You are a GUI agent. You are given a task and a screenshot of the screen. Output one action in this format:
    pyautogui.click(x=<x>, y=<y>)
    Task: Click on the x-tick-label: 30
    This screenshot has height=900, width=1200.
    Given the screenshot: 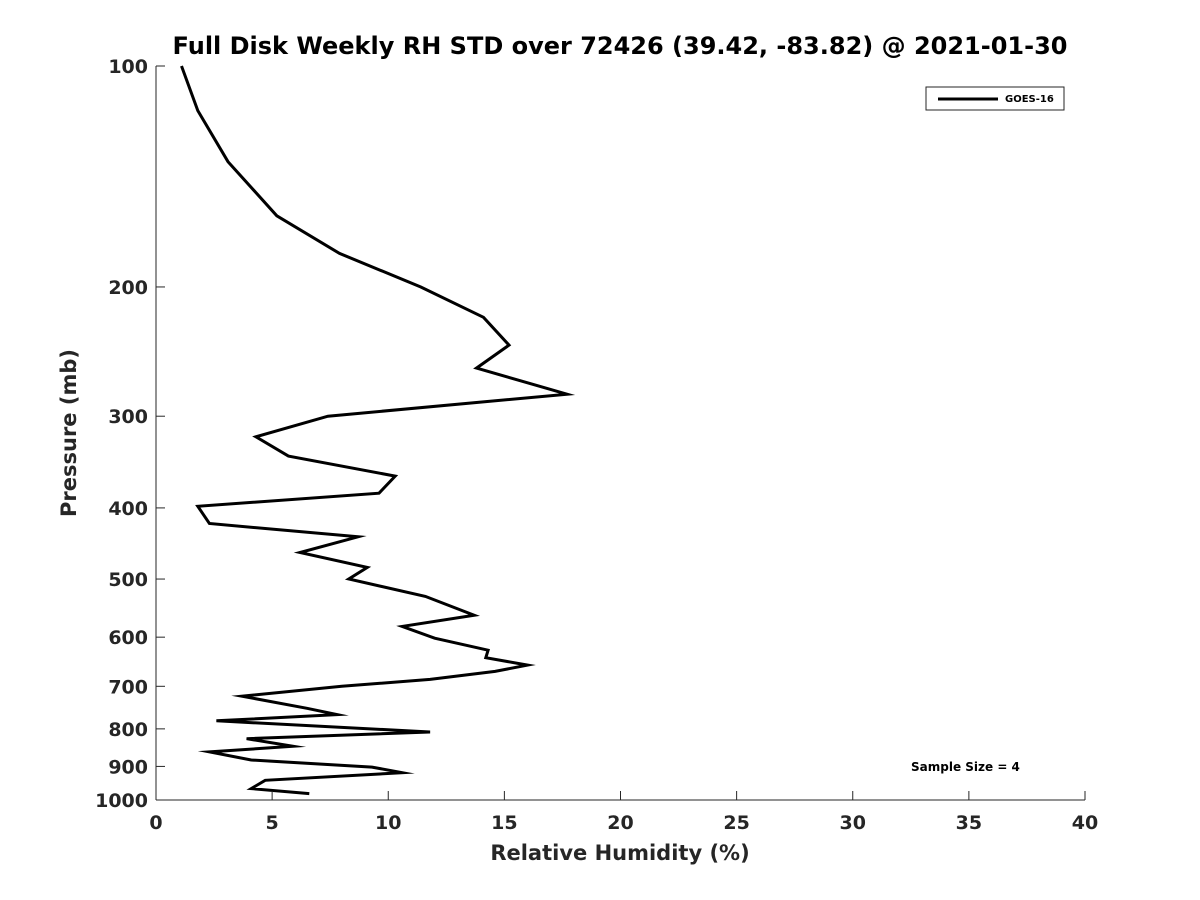 What is the action you would take?
    pyautogui.click(x=853, y=823)
    